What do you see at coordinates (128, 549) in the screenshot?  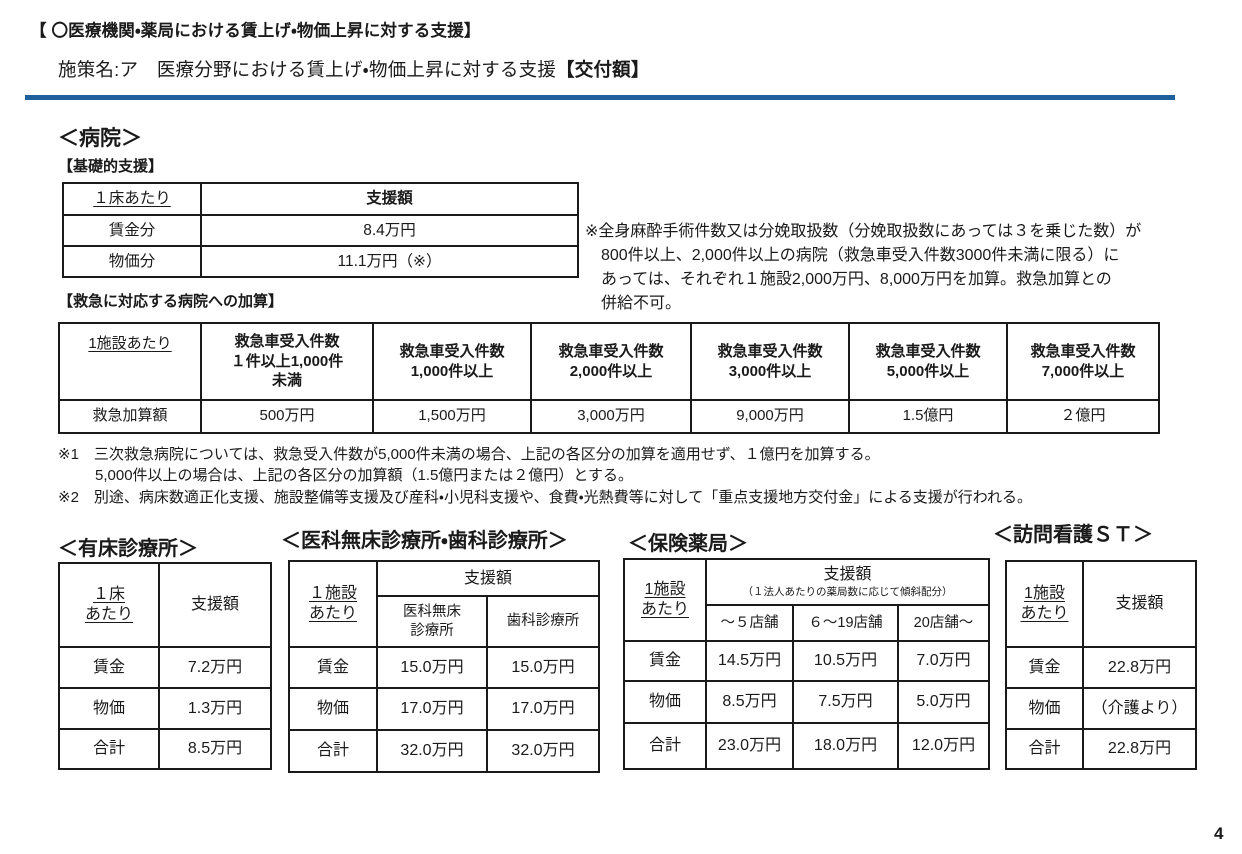 I see `section-title-inpatient-clinic: ＜有床診療所＞` at bounding box center [128, 549].